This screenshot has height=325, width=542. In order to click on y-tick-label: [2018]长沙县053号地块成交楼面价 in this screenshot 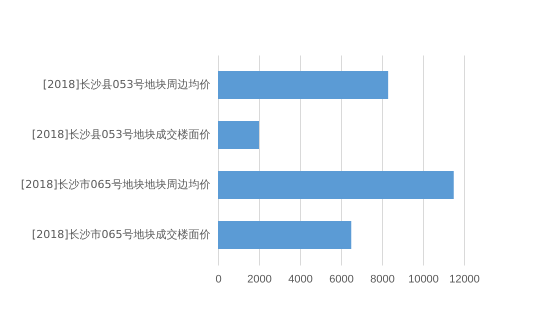, I will do `click(121, 134)`.